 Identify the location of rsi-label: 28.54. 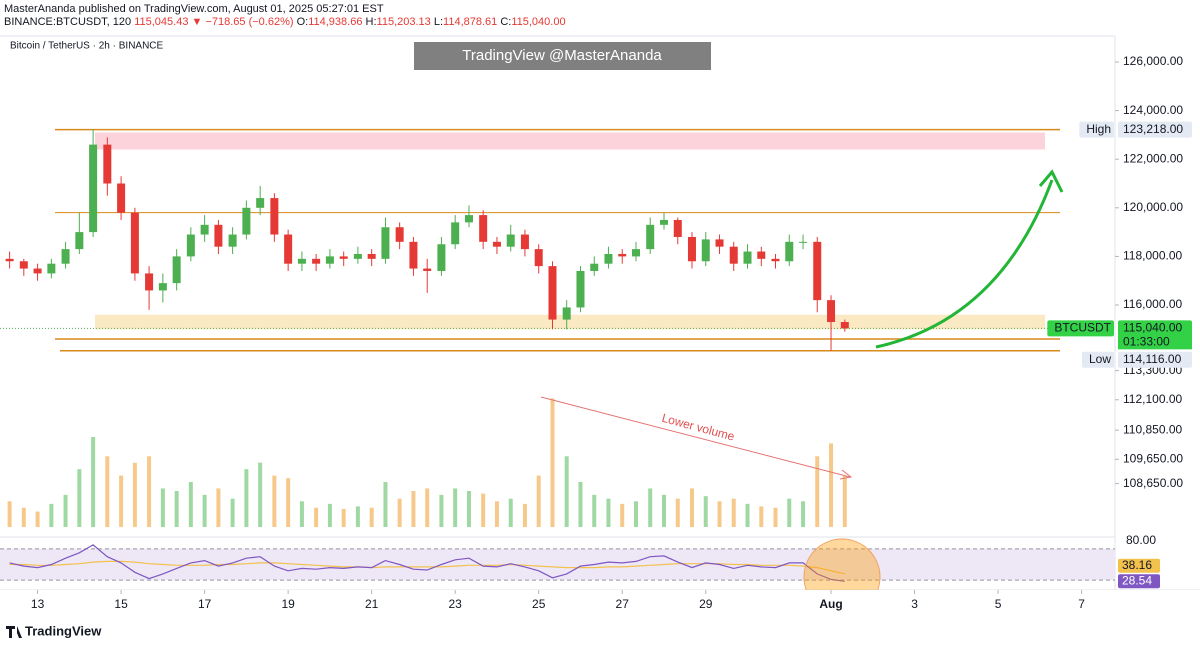
(1137, 580).